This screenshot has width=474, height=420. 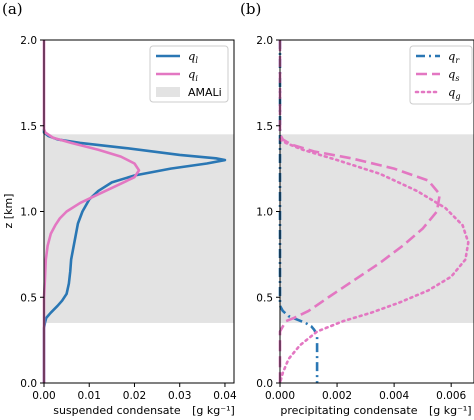 I want to click on panel-b-legend-box, so click(x=441, y=75).